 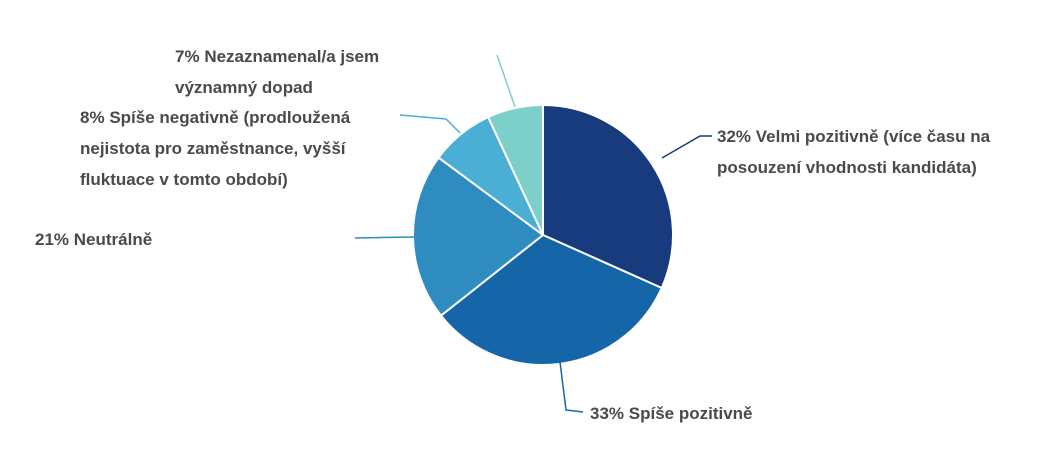 What do you see at coordinates (113, 239) in the screenshot?
I see `category-label: Neutrálně` at bounding box center [113, 239].